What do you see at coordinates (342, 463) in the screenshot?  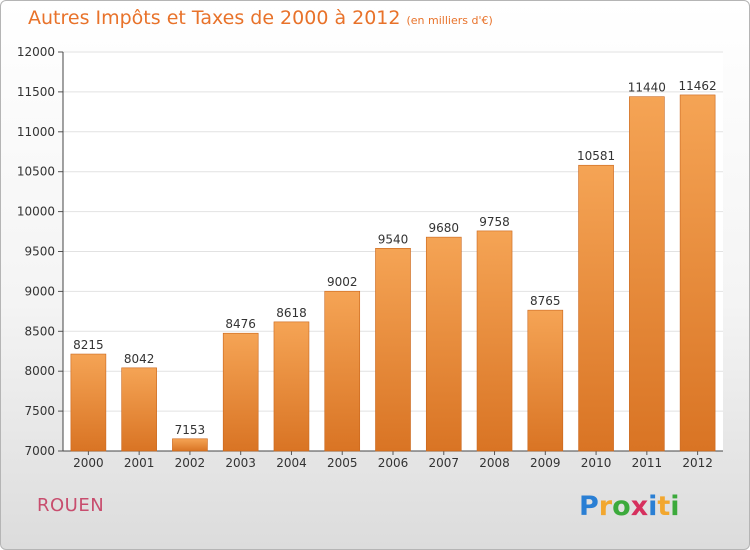 I see `x-tick-label: 2005` at bounding box center [342, 463].